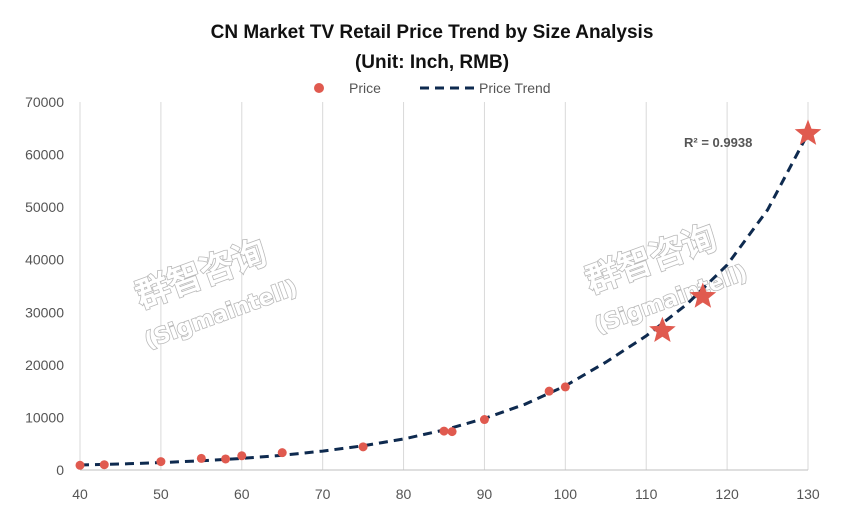 The height and width of the screenshot is (520, 847). I want to click on y-tick-label: 60000, so click(44, 155).